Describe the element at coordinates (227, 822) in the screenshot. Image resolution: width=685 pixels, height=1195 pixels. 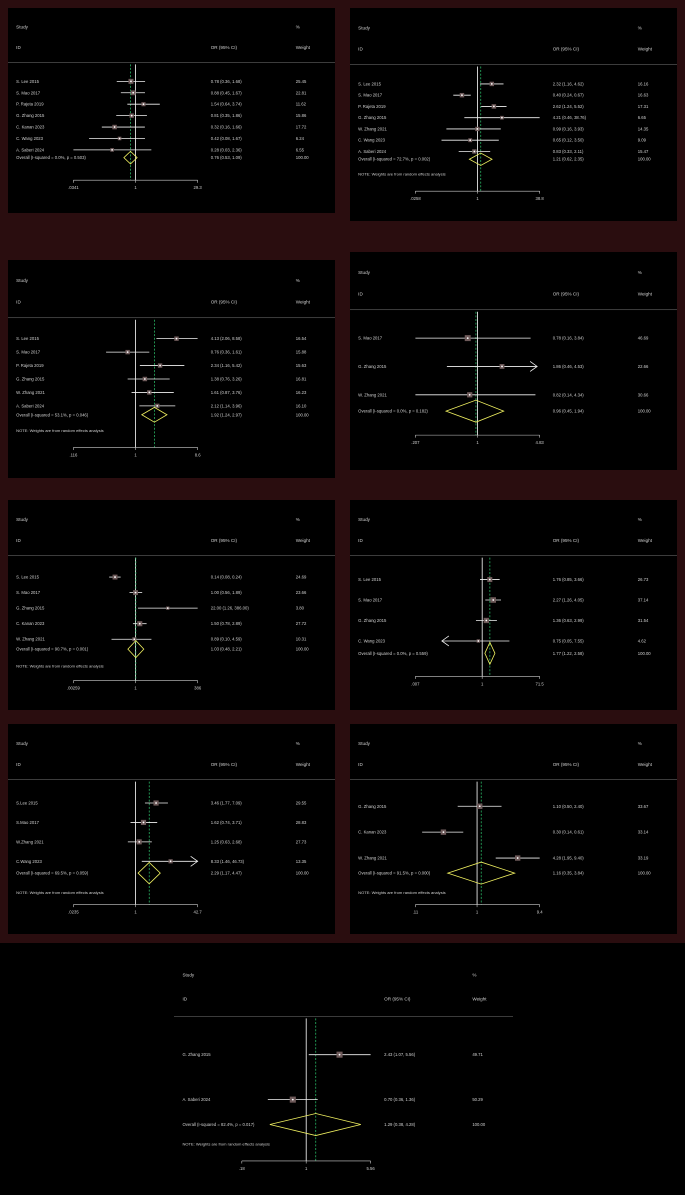
I see `study-or-ci: 1.62 (0.74, 3.71)` at that location.